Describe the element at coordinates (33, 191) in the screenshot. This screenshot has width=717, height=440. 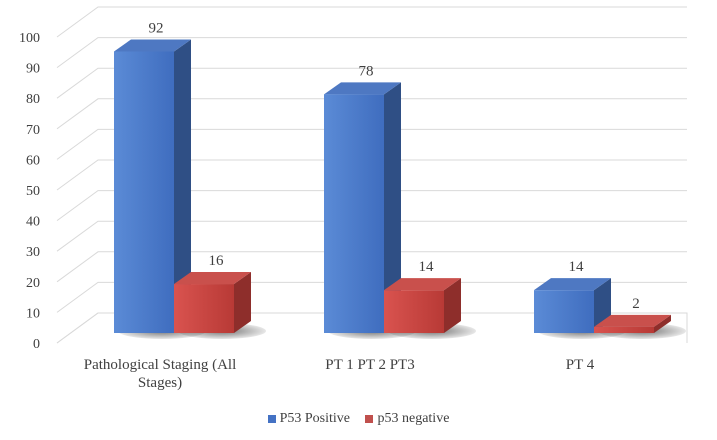
I see `y-tick-label: 50` at that location.